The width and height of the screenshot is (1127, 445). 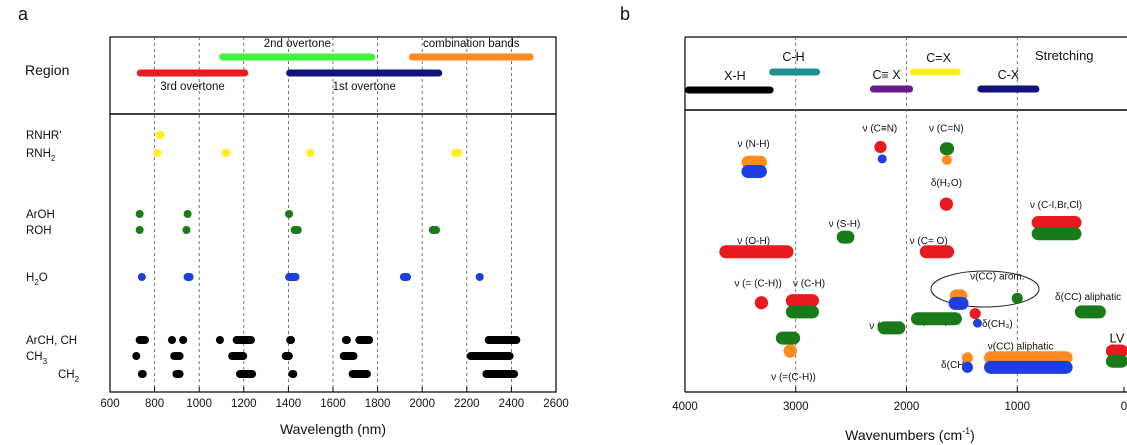 I want to click on row-label: H2O, so click(x=37, y=279).